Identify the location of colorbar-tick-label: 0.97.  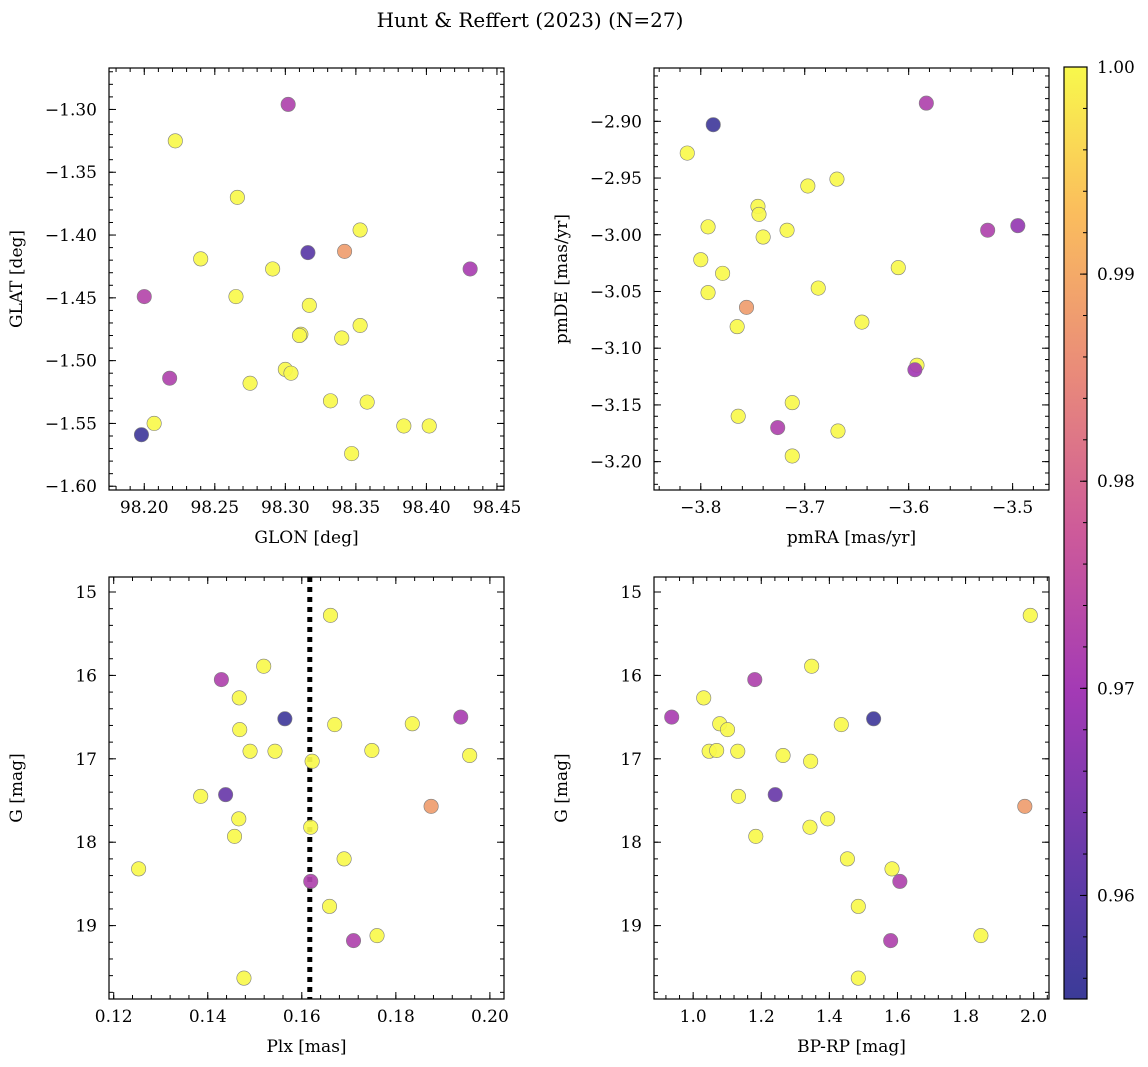
(1116, 689).